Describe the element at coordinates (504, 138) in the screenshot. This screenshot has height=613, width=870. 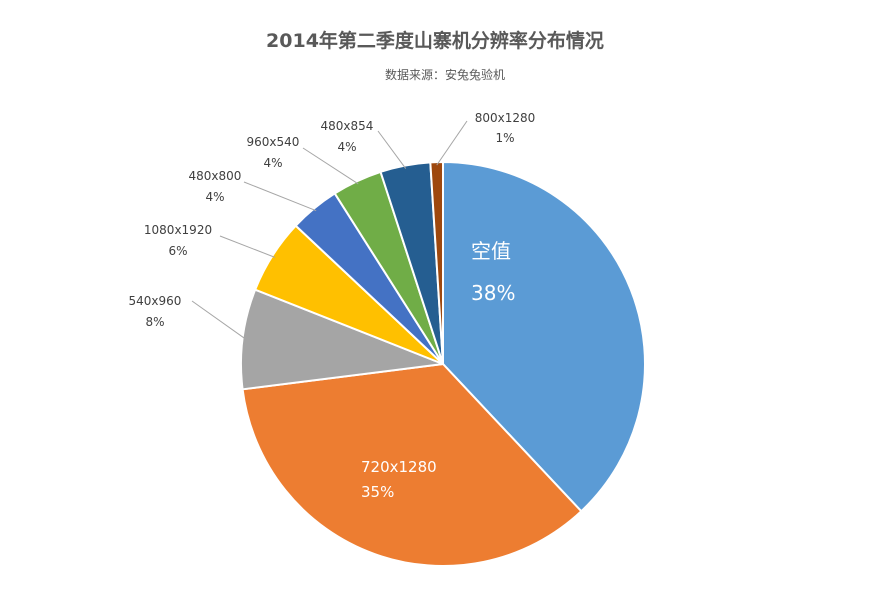
I see `slice-percent-label: 1%` at that location.